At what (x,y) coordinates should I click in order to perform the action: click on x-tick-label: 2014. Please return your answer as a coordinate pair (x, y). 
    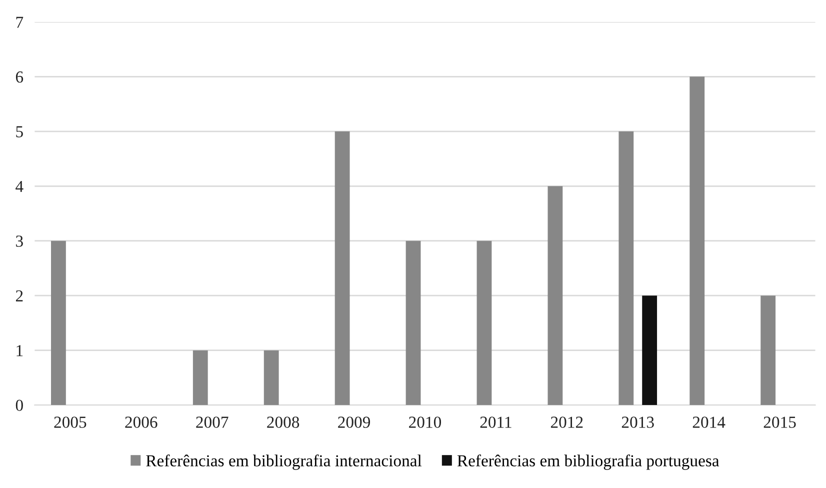
    Looking at the image, I should click on (709, 422).